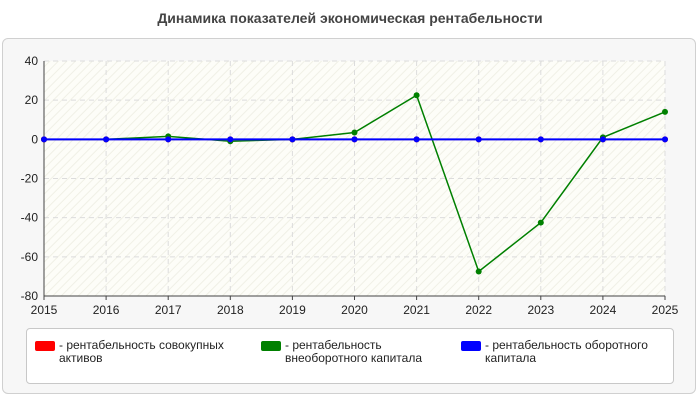 This screenshot has height=400, width=700. Describe the element at coordinates (471, 346) in the screenshot. I see `legend-swatch-blue` at that location.